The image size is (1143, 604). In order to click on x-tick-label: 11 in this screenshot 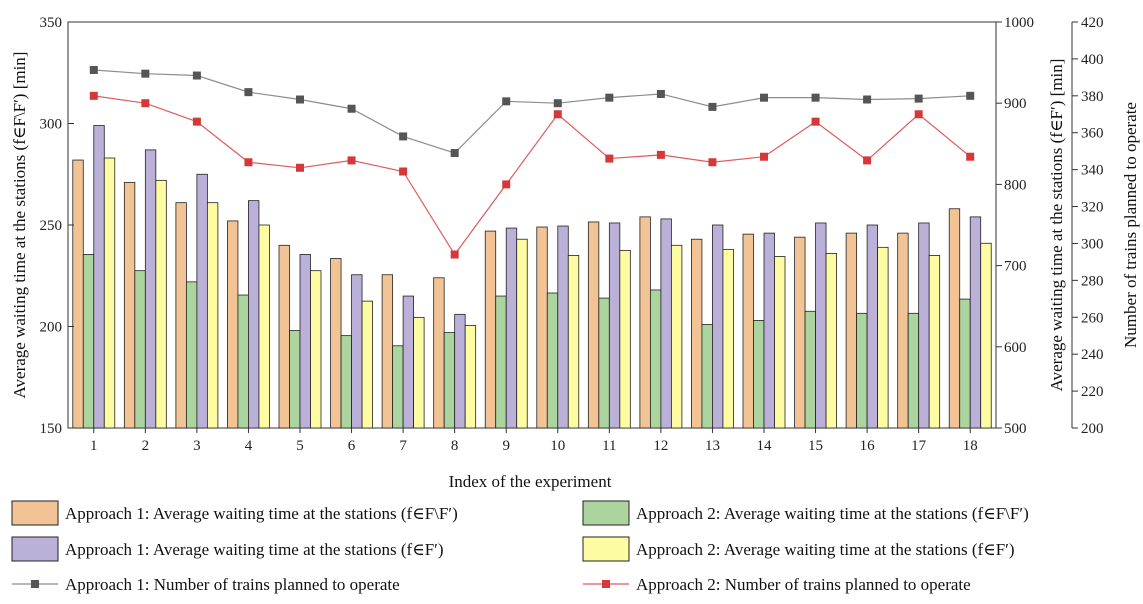, I will do `click(609, 446)`.